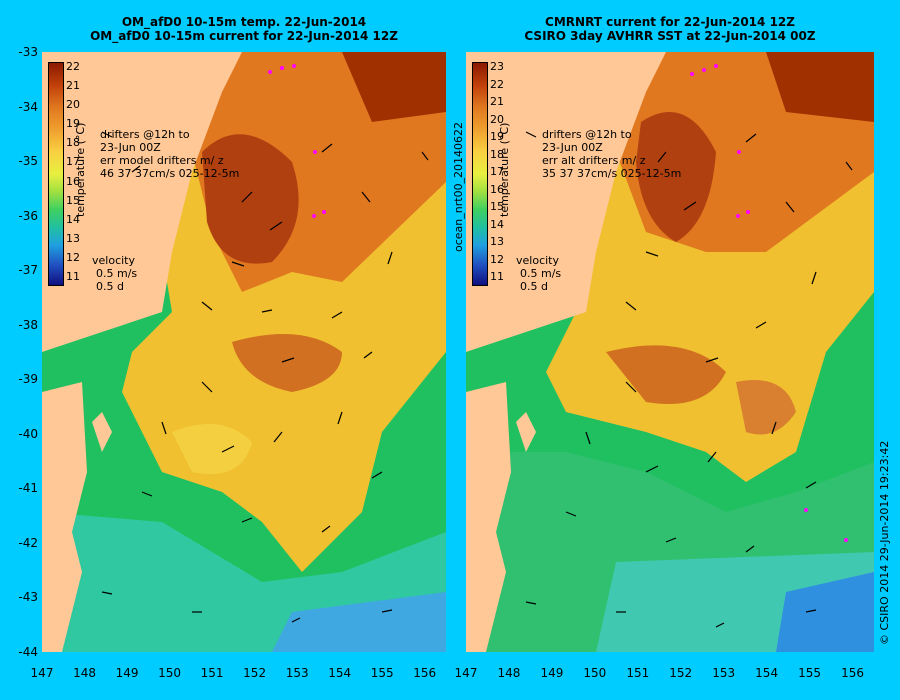 This screenshot has height=700, width=900. Describe the element at coordinates (587, 134) in the screenshot. I see `right-drifters-line1: drifters @12h to` at that location.